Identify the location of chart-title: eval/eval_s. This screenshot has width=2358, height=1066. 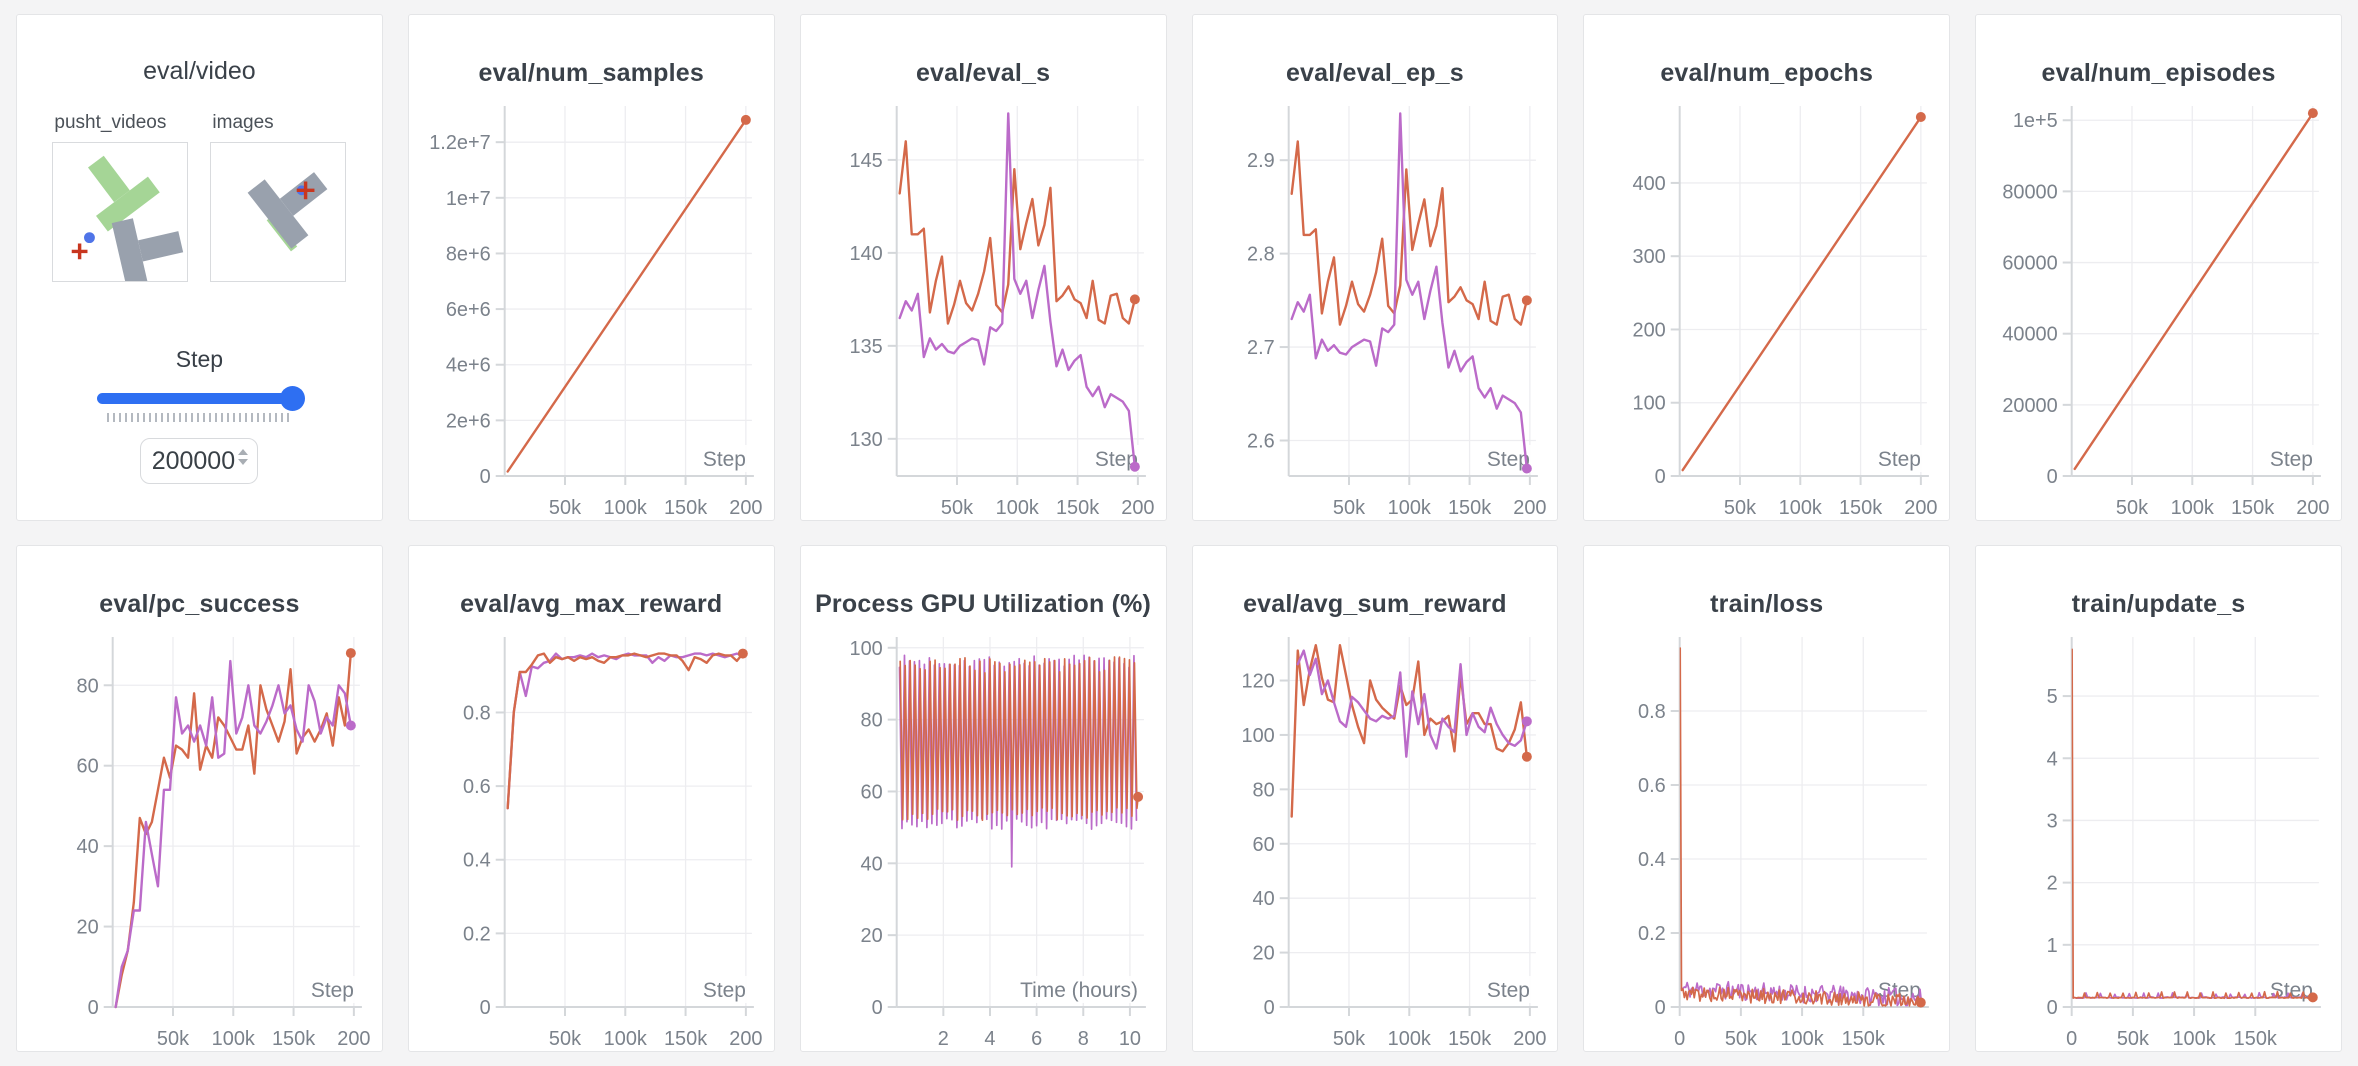
(983, 73).